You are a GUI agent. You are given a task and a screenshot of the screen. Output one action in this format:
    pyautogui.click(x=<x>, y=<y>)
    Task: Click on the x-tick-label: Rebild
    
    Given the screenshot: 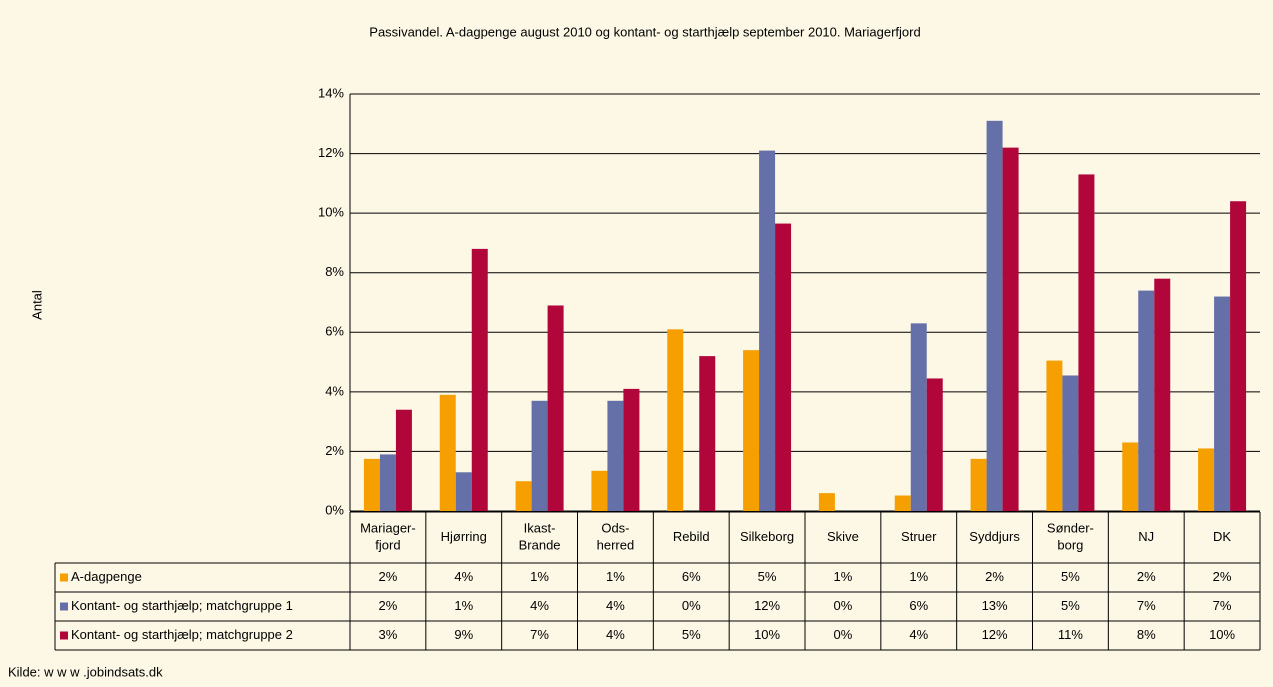 What is the action you would take?
    pyautogui.click(x=691, y=536)
    